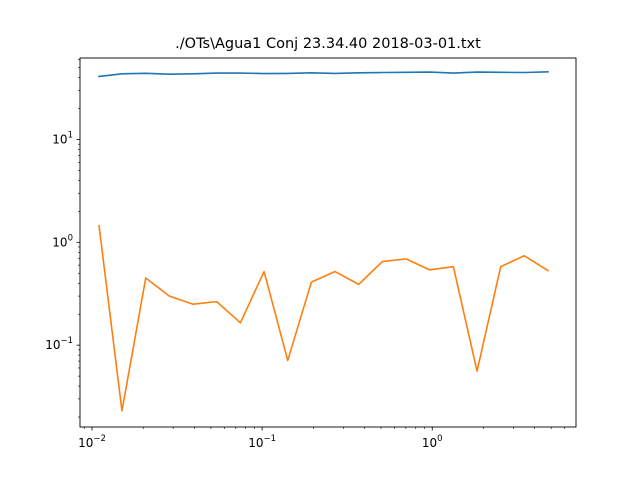  I want to click on x-tick-label: 10⁻², so click(92, 442).